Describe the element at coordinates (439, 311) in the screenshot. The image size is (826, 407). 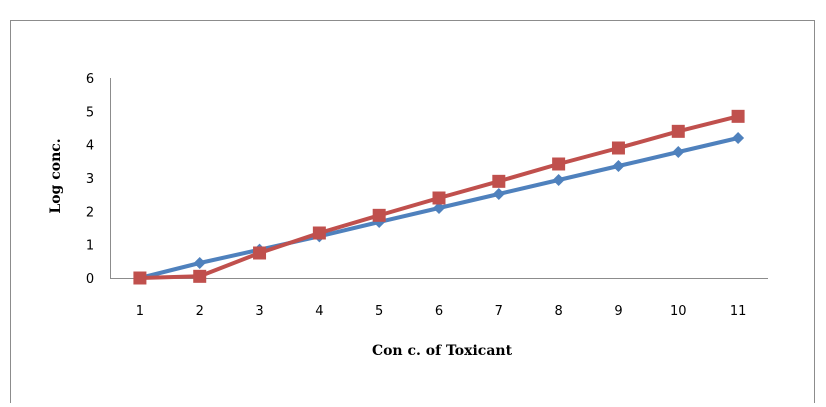
I see `x-tick-label: 6` at that location.